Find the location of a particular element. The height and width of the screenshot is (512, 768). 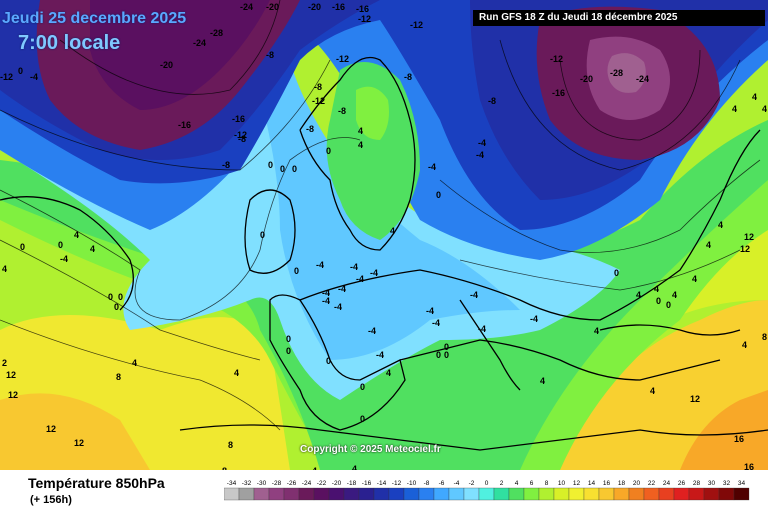

scandinavia-warm is located at coordinates (373, 151).